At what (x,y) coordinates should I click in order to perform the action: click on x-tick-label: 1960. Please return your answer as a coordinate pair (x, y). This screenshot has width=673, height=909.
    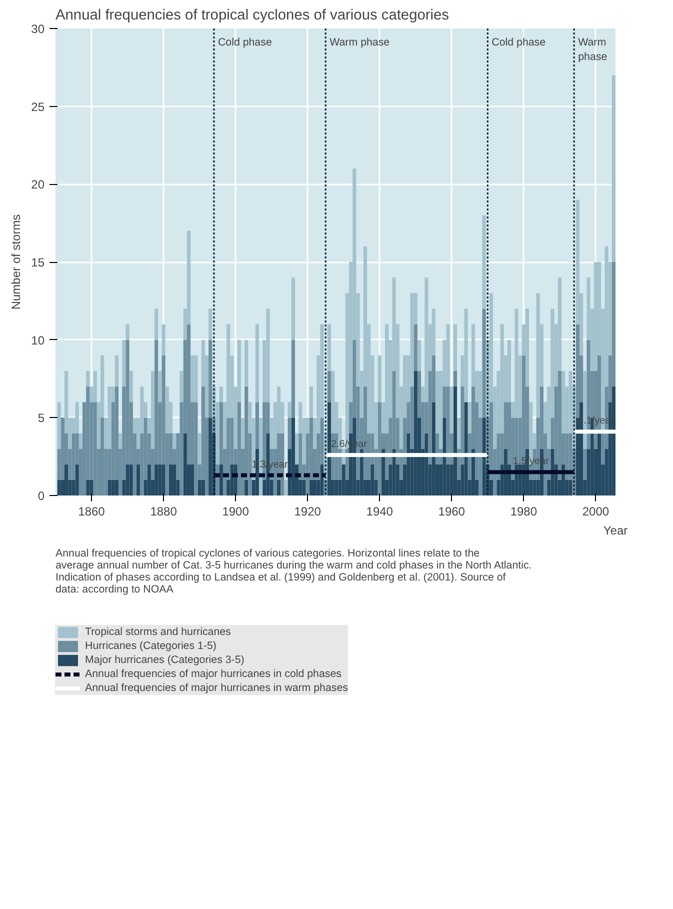
    Looking at the image, I should click on (452, 511).